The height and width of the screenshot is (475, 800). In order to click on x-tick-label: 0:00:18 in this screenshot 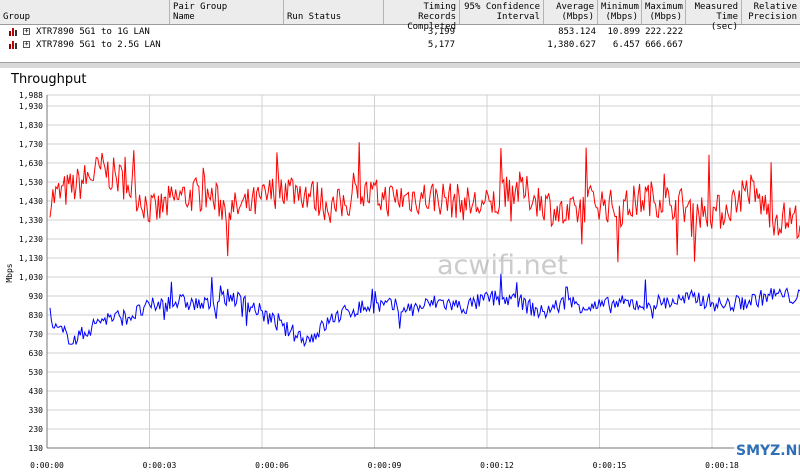, I will do `click(722, 465)`.